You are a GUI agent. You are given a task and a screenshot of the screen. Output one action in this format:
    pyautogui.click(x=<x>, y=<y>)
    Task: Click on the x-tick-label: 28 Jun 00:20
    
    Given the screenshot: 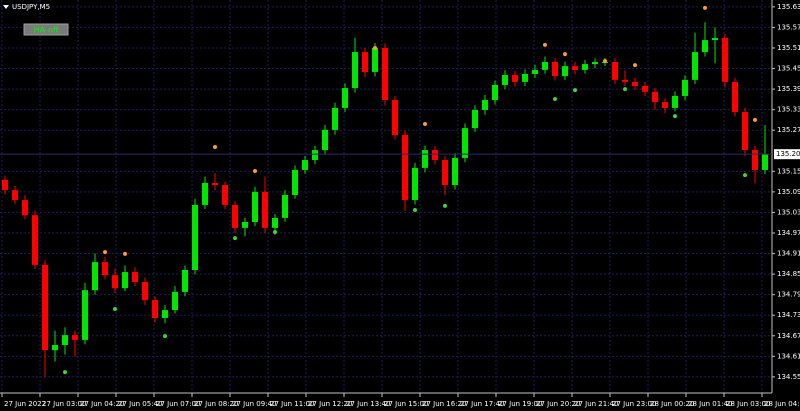 What is the action you would take?
    pyautogui.click(x=672, y=404)
    